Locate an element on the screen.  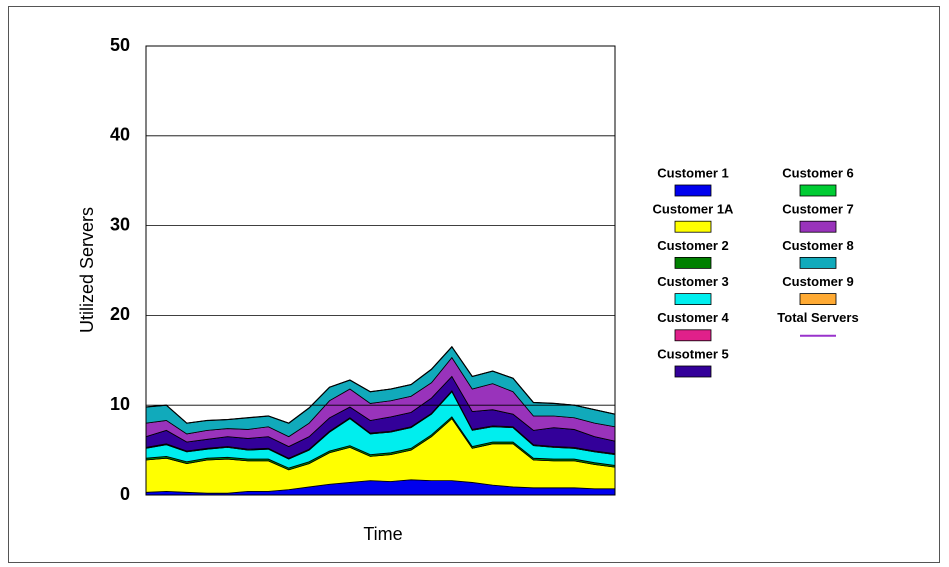
legend-label: Customer 8 is located at coordinates (818, 245).